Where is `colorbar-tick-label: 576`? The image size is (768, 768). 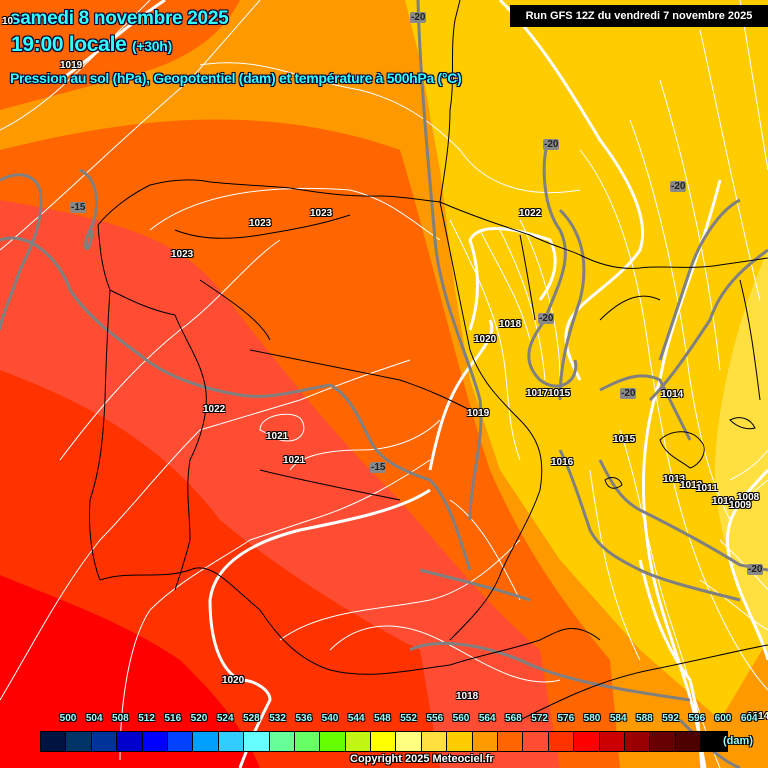
colorbar-tick-label: 576 is located at coordinates (566, 718).